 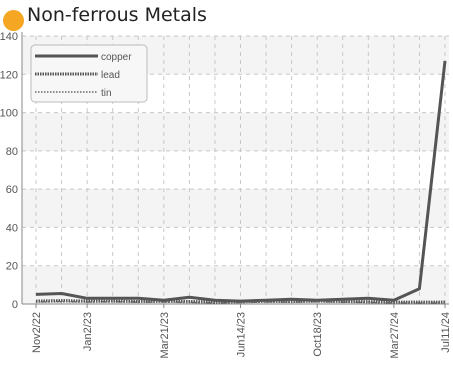 What do you see at coordinates (116, 57) in the screenshot?
I see `legend-label-copper: copper` at bounding box center [116, 57].